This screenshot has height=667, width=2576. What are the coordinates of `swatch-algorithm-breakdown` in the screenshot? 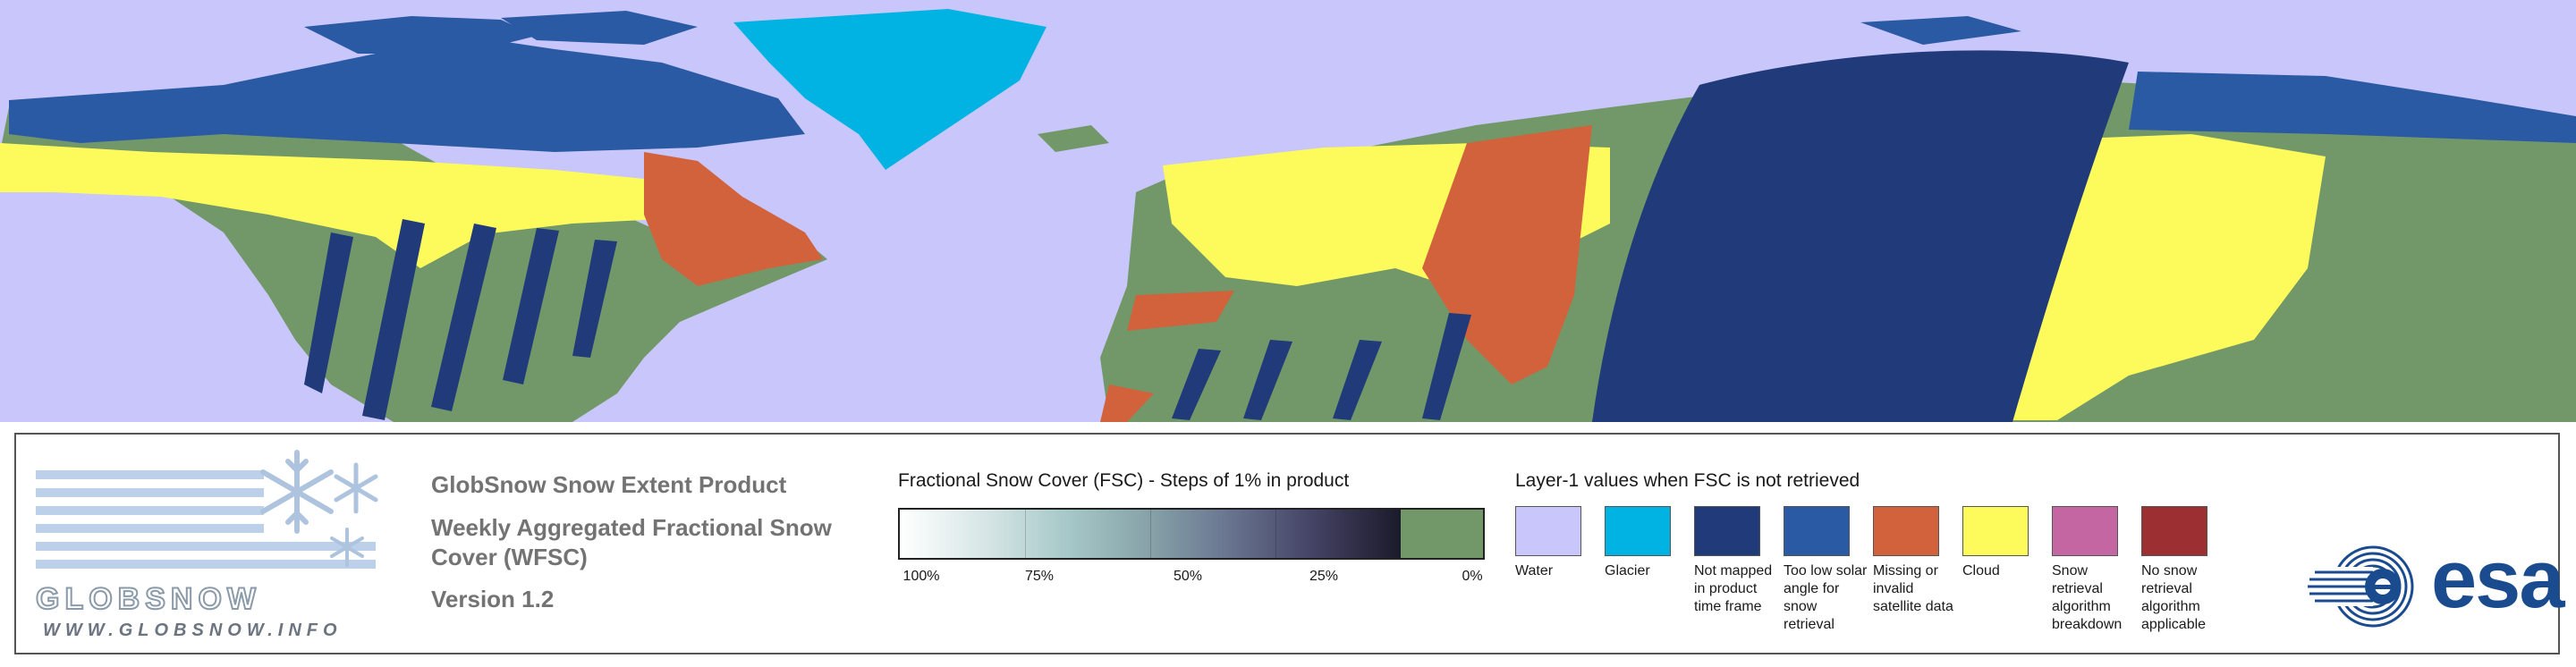 It's located at (2085, 531).